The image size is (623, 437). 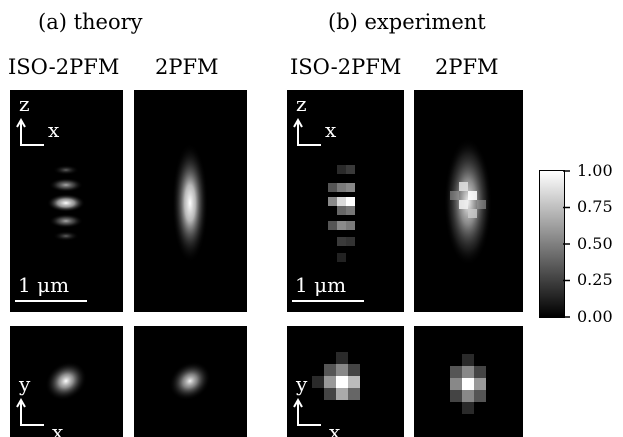 I want to click on panel-exp-iso2pfm-xy: y x, so click(x=345, y=381).